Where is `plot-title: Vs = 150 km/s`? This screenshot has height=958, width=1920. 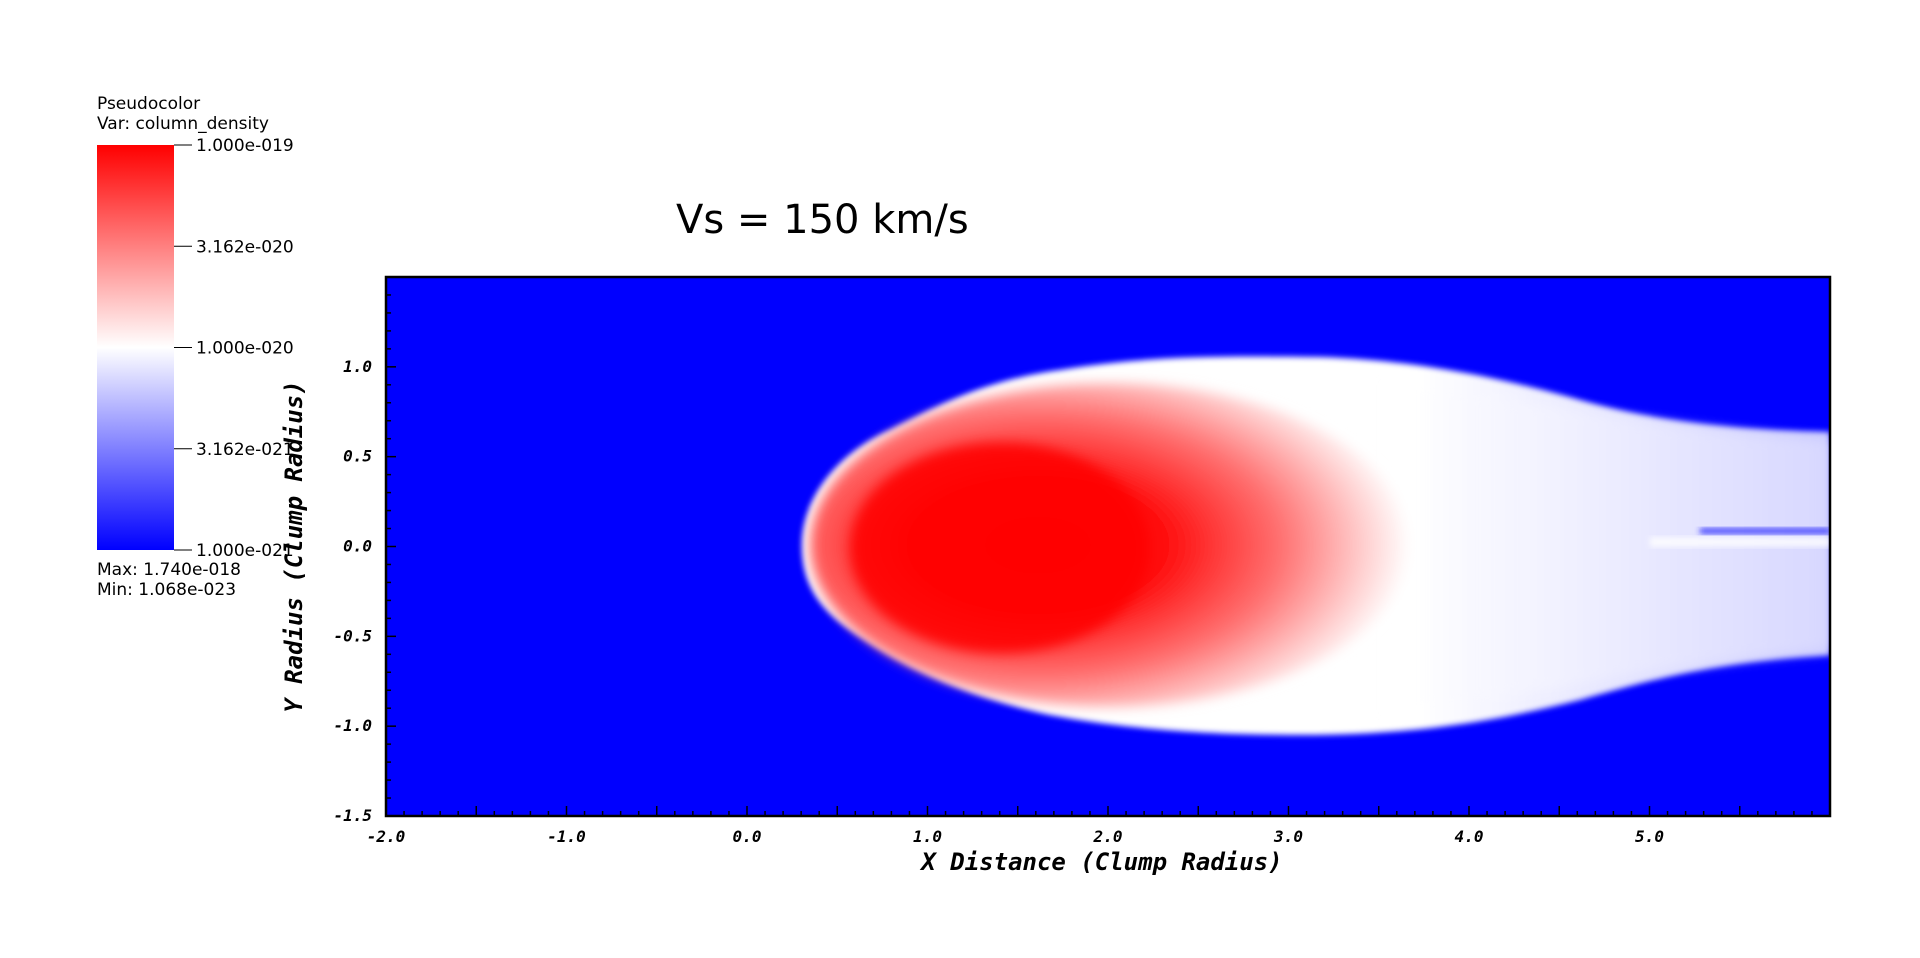 plot-title: Vs = 150 km/s is located at coordinates (822, 220).